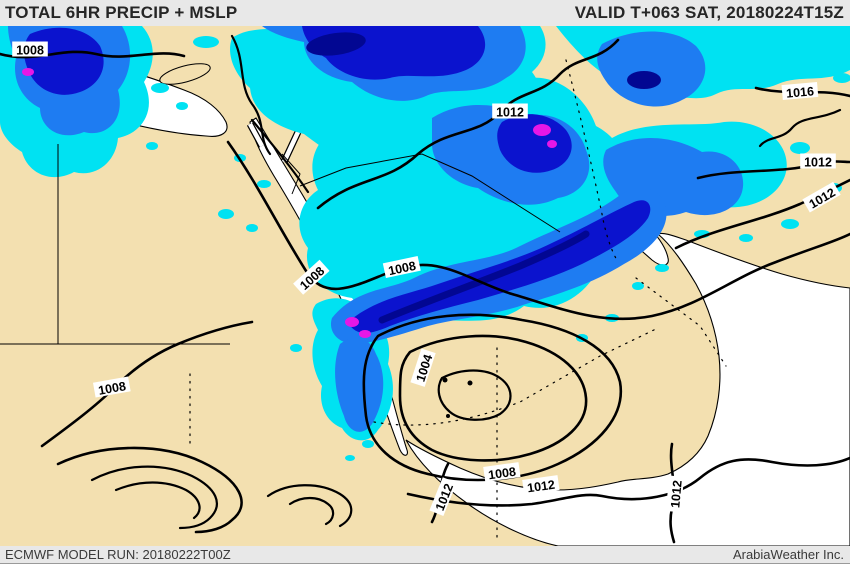  Describe the element at coordinates (121, 12) in the screenshot. I see `page-title: TOTAL 6HR PRECIP + MSLP` at that location.